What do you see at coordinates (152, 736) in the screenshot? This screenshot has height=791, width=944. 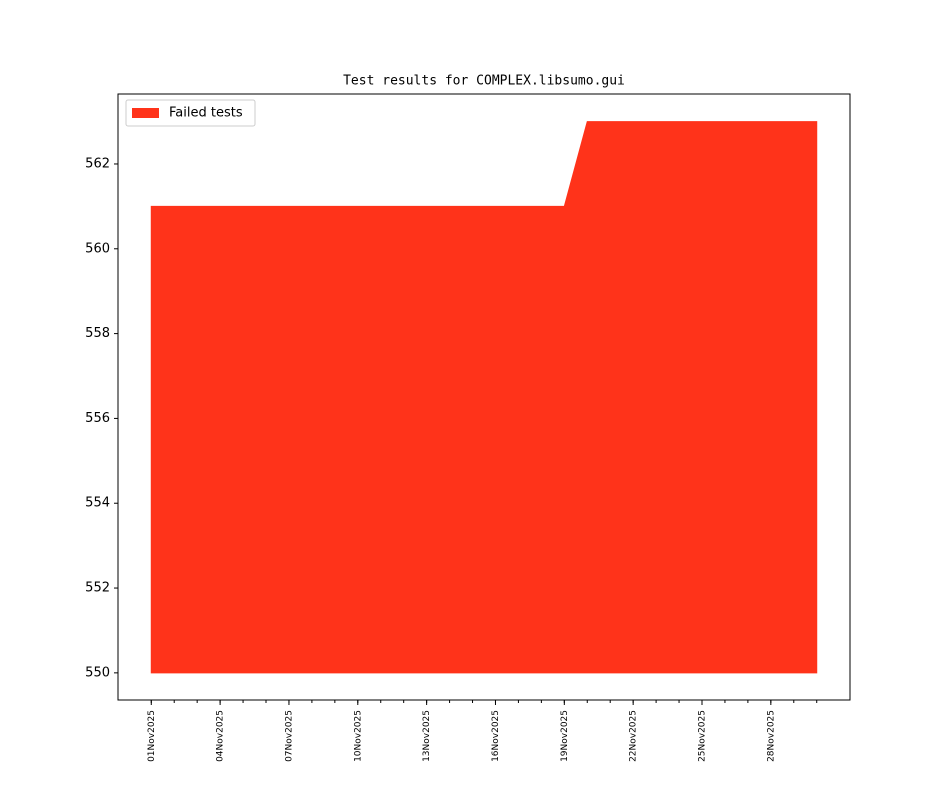 I see `x-tick-label: 01Nov2025` at bounding box center [152, 736].